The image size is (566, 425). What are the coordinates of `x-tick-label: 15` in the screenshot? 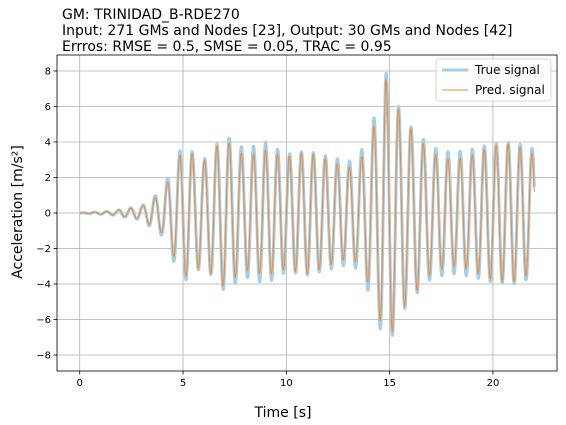 It's located at (389, 383).